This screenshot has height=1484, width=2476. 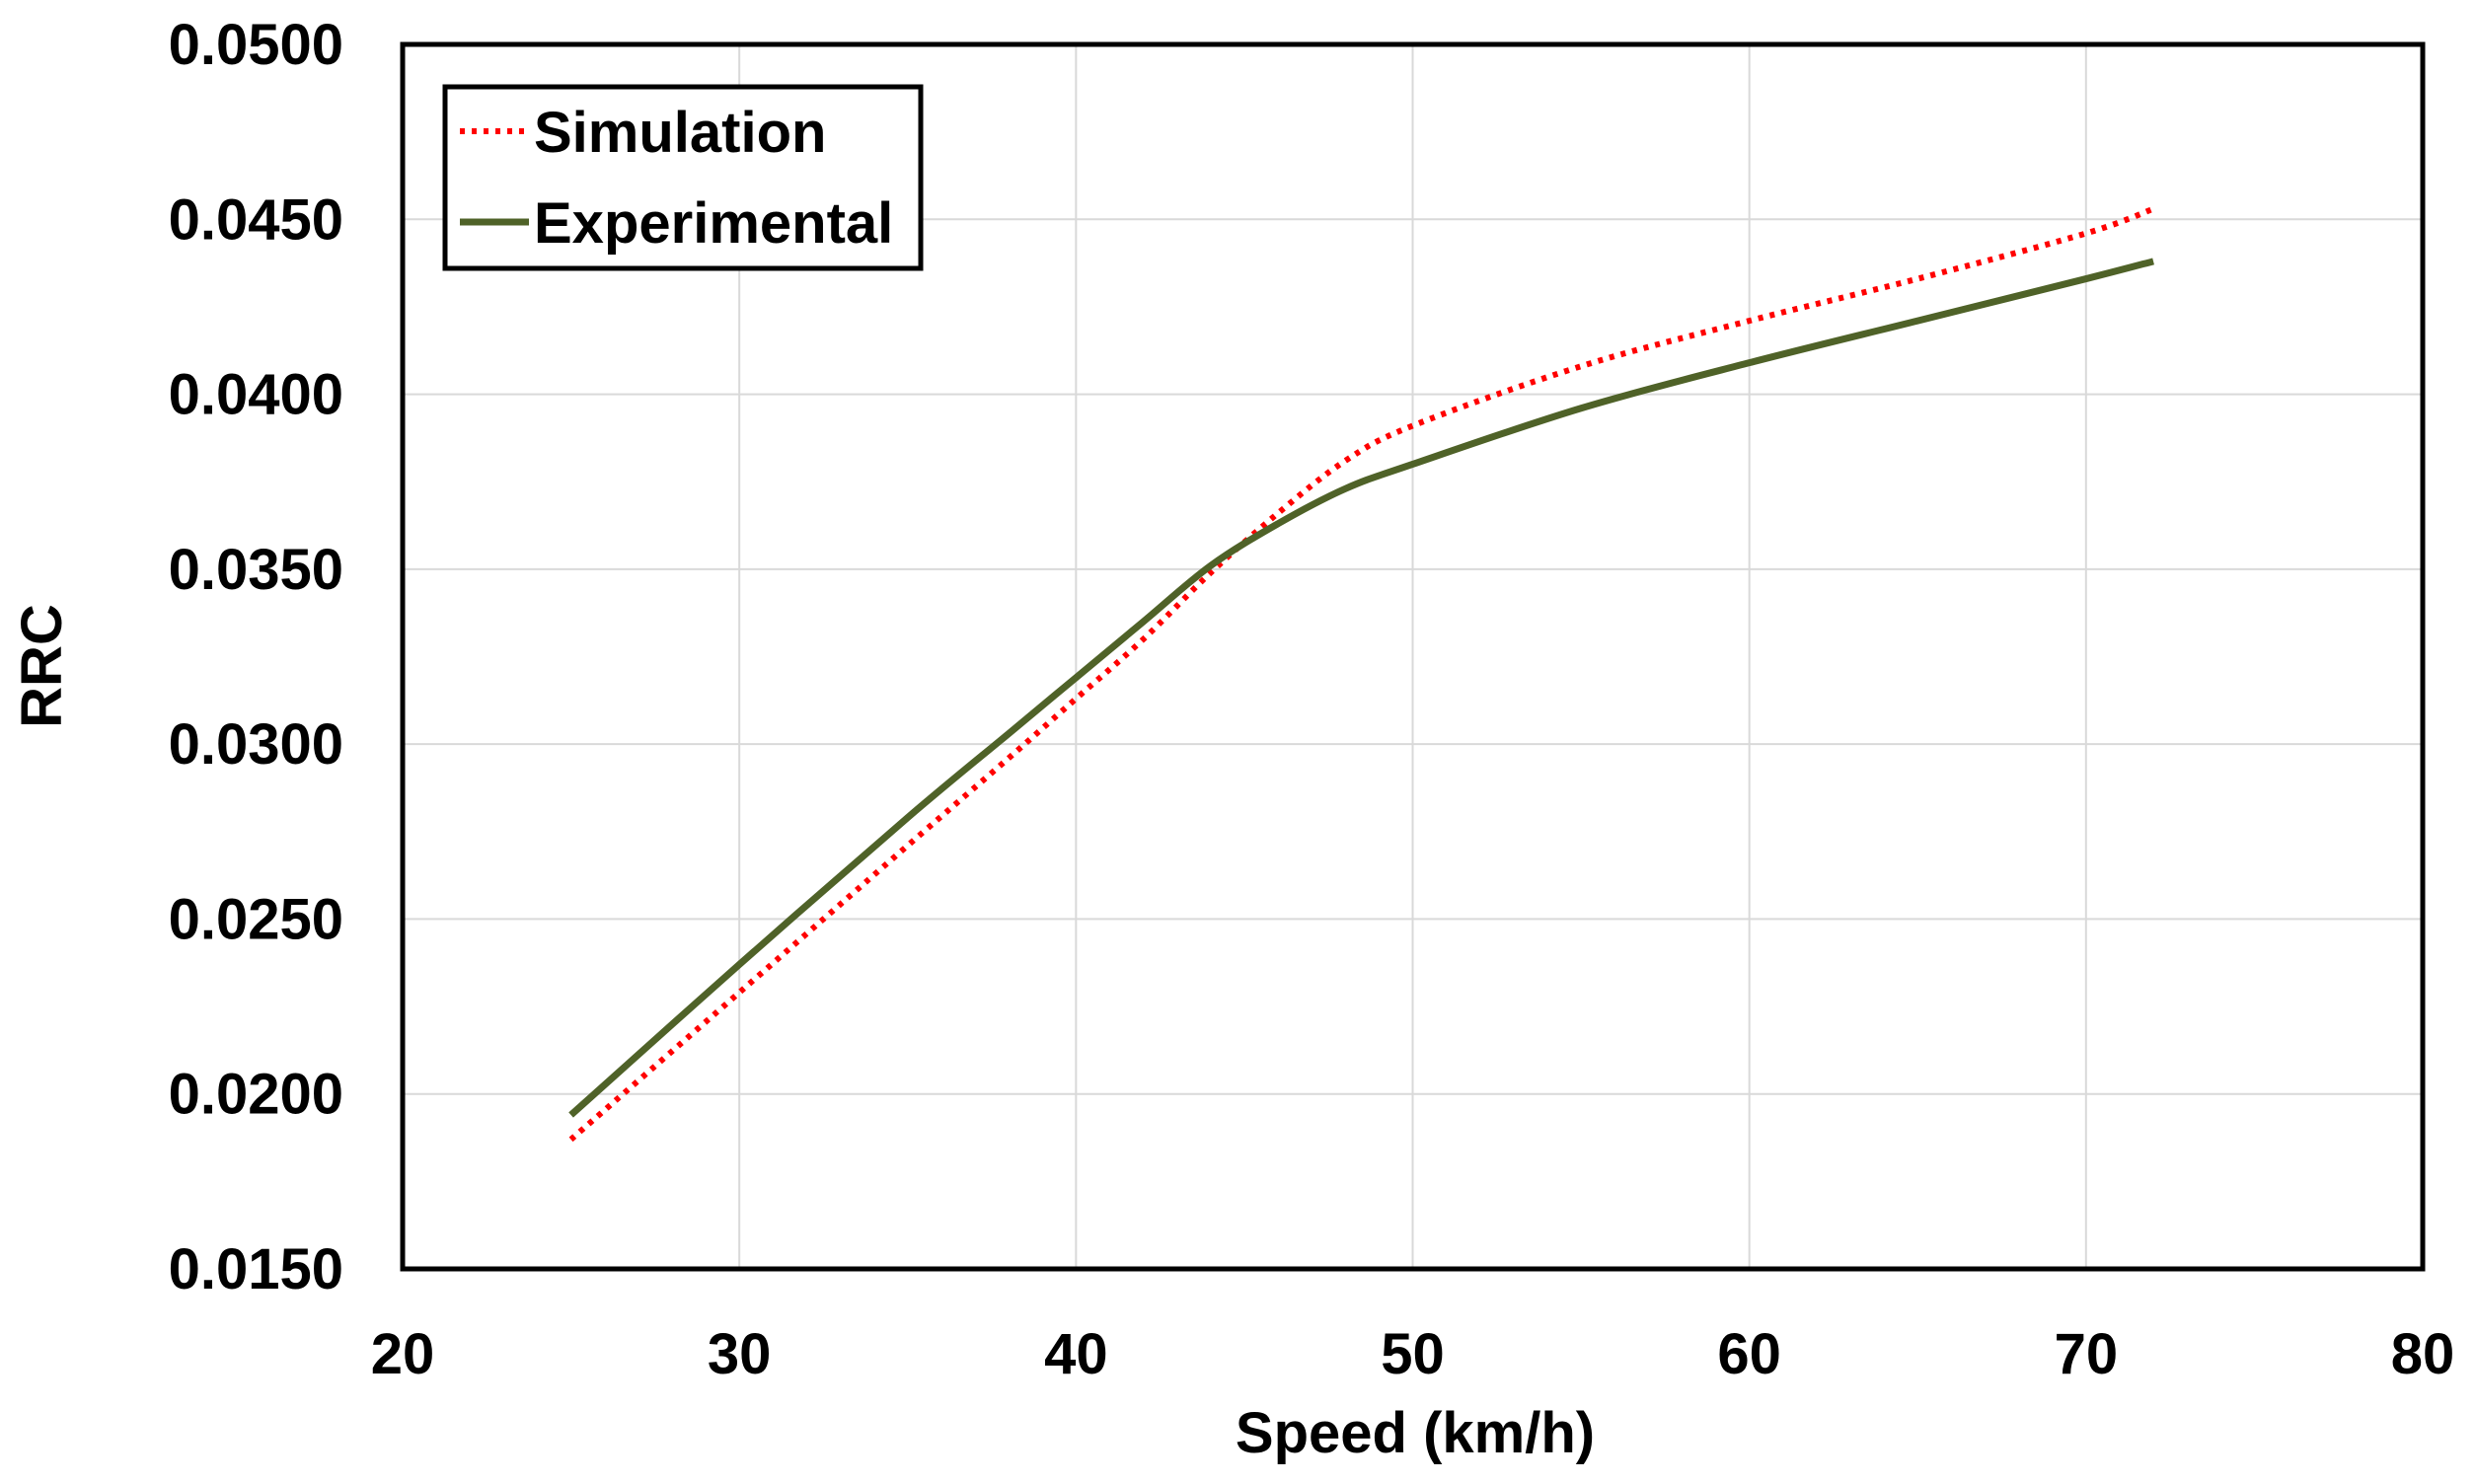 I want to click on x-tick-label: 20, so click(x=403, y=1354).